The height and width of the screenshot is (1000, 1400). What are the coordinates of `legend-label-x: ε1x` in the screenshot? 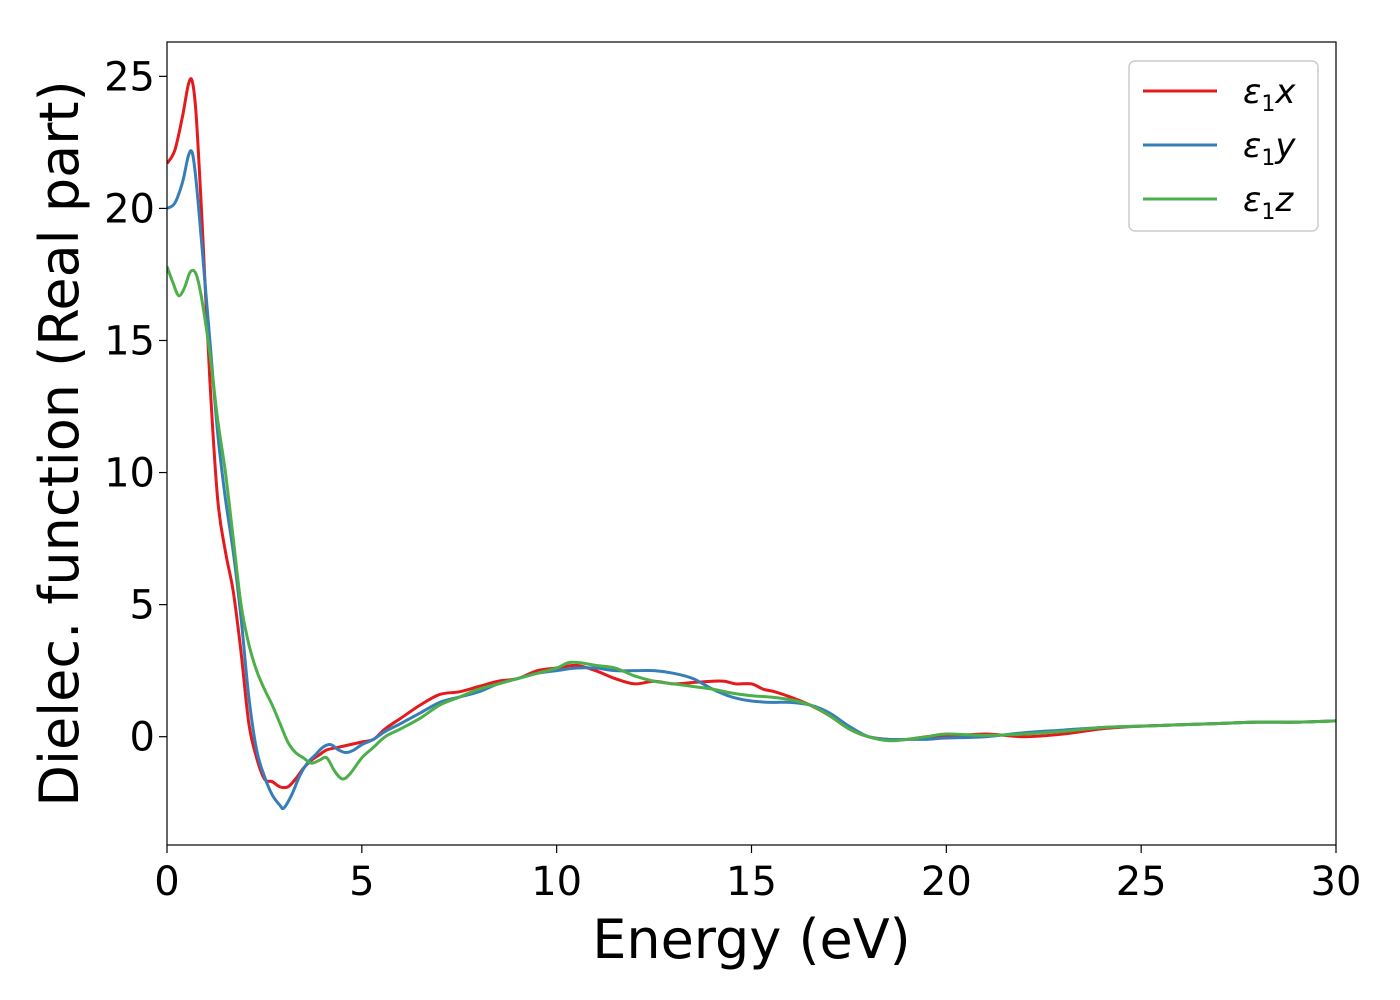 It's located at (1269, 94).